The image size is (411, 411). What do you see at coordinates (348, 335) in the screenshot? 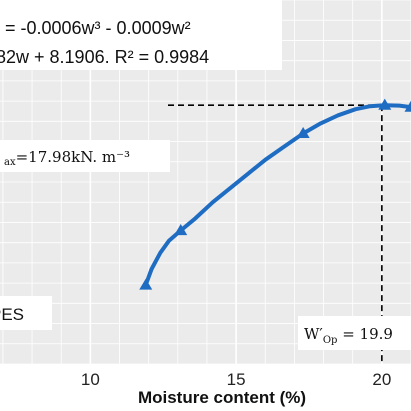
I see `opt-annotation: W′Op = 19.9` at bounding box center [348, 335].